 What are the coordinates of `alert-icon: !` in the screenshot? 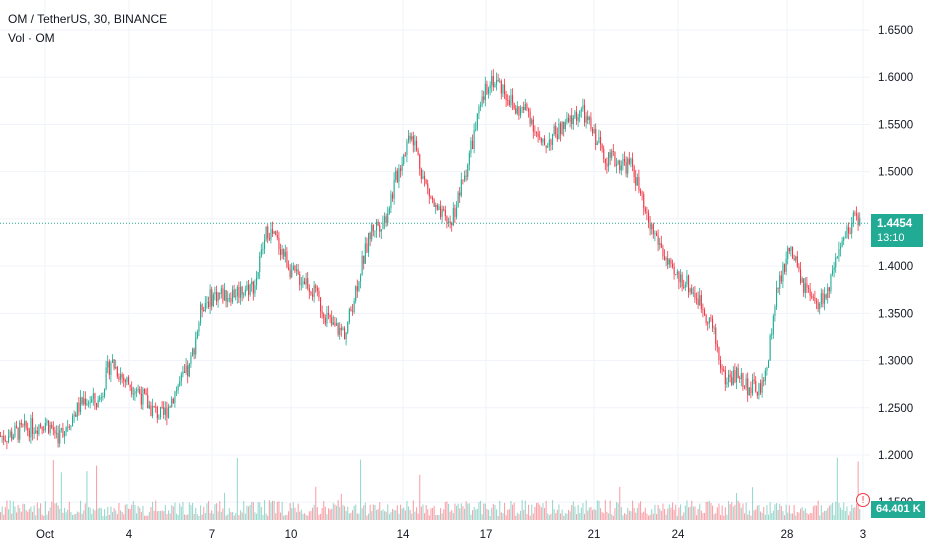 It's located at (863, 500).